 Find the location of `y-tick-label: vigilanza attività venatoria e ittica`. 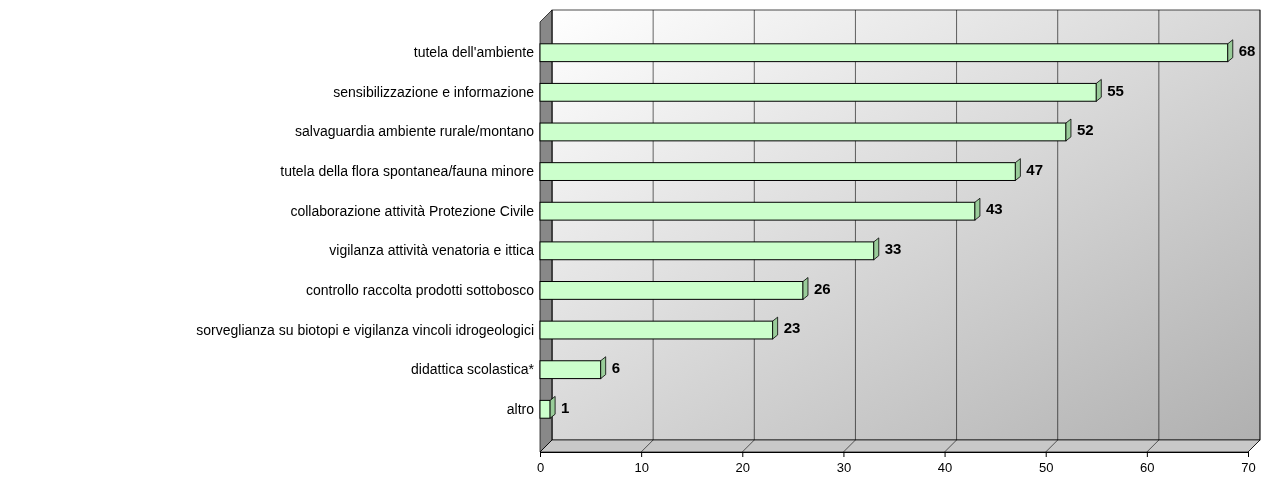

y-tick-label: vigilanza attività venatoria e ittica is located at coordinates (432, 250).